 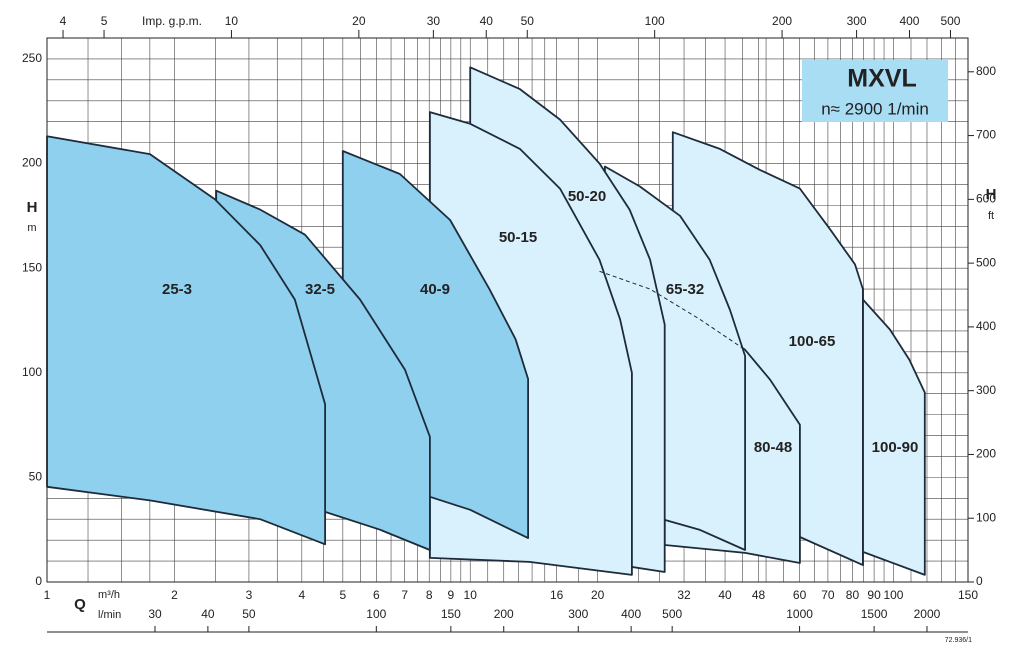 What do you see at coordinates (32, 163) in the screenshot?
I see `y-tick-label: 200` at bounding box center [32, 163].